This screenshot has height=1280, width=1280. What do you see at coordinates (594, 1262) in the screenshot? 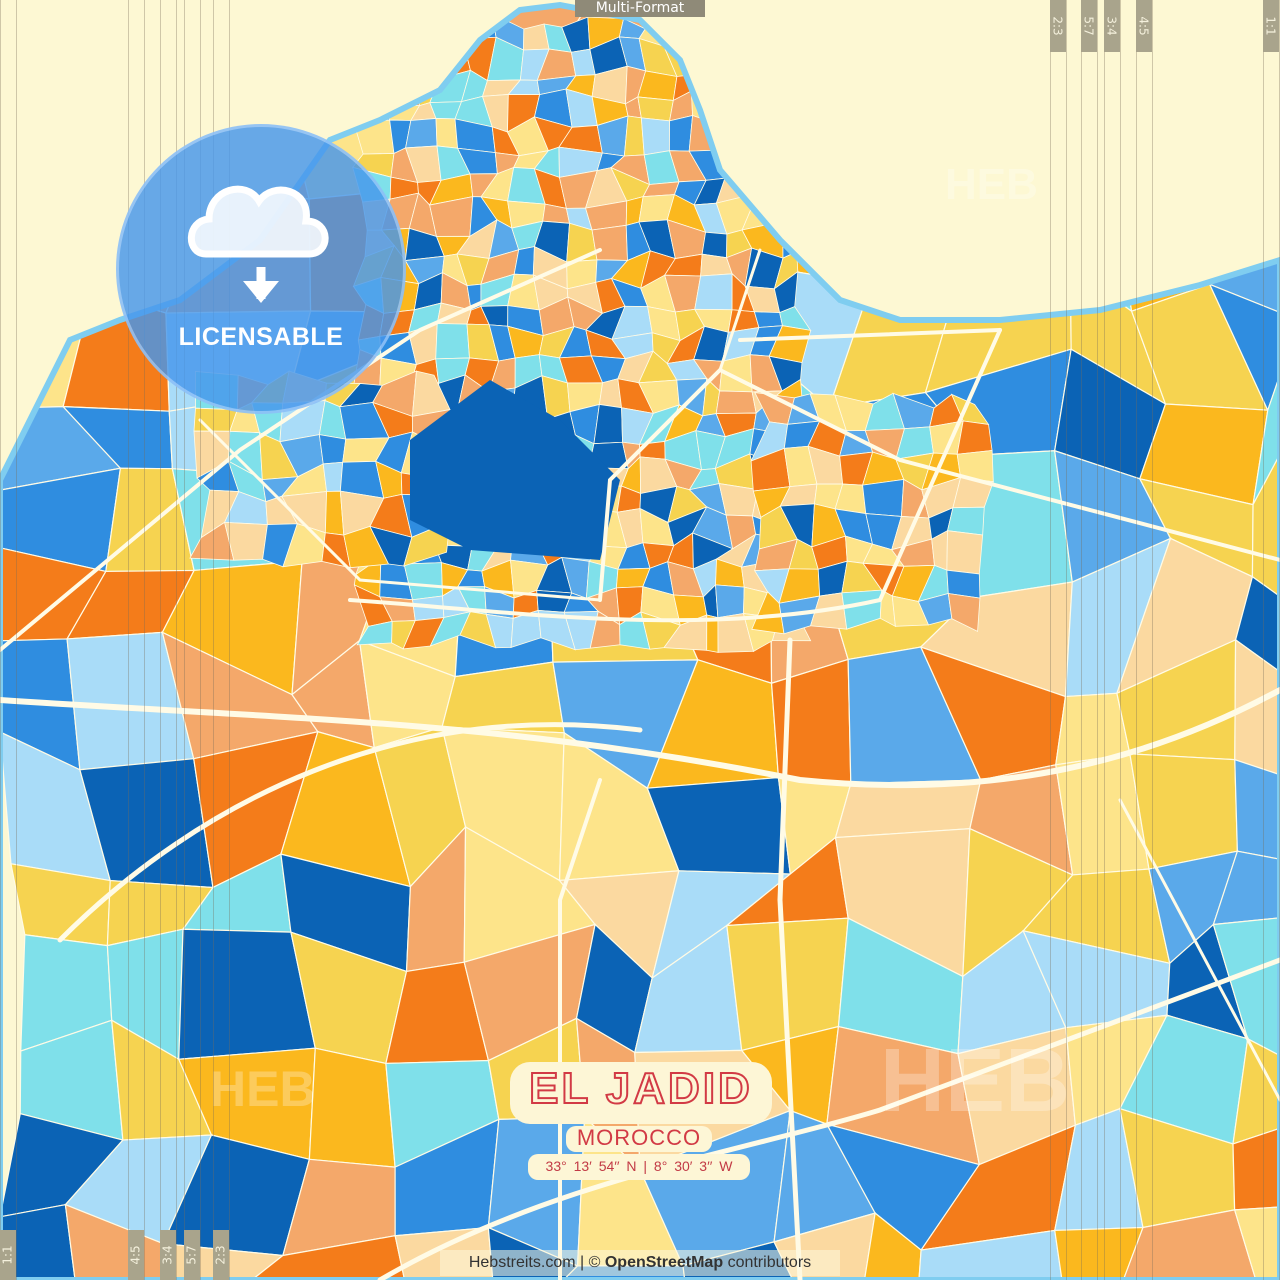
I see `credit-copyright: ©` at bounding box center [594, 1262].